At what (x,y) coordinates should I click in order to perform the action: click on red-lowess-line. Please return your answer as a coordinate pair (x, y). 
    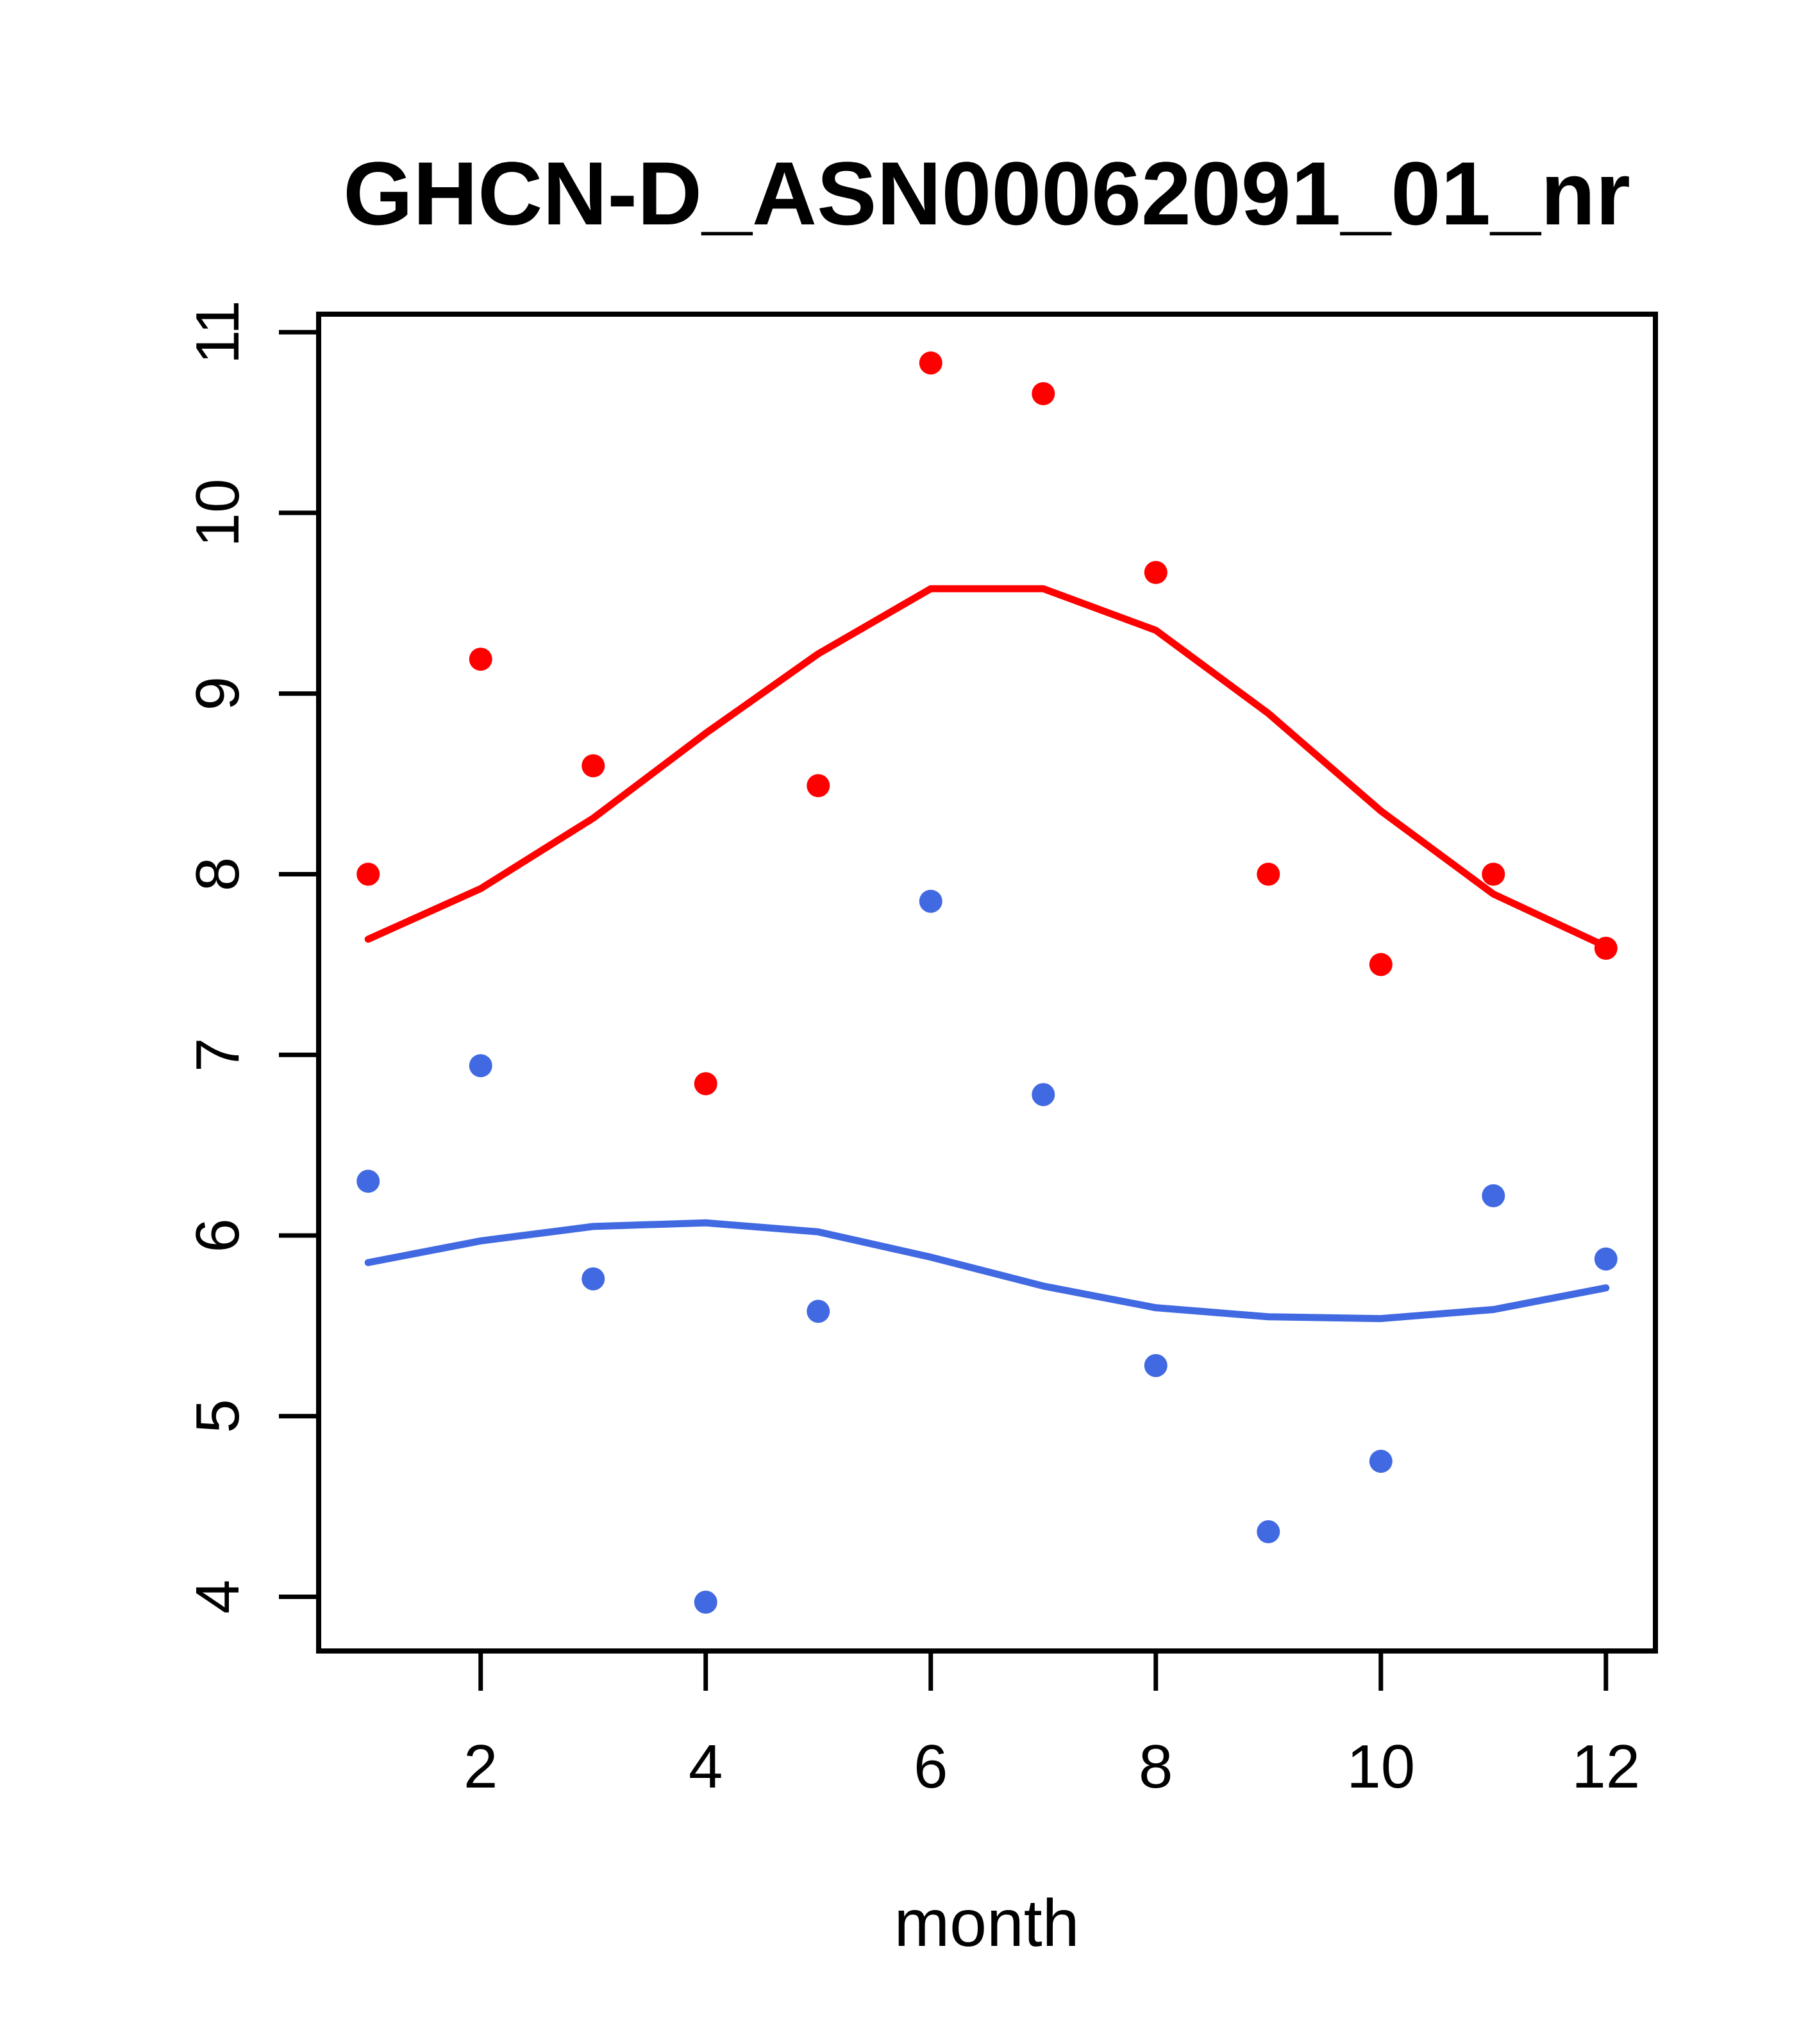
    Looking at the image, I should click on (987, 767).